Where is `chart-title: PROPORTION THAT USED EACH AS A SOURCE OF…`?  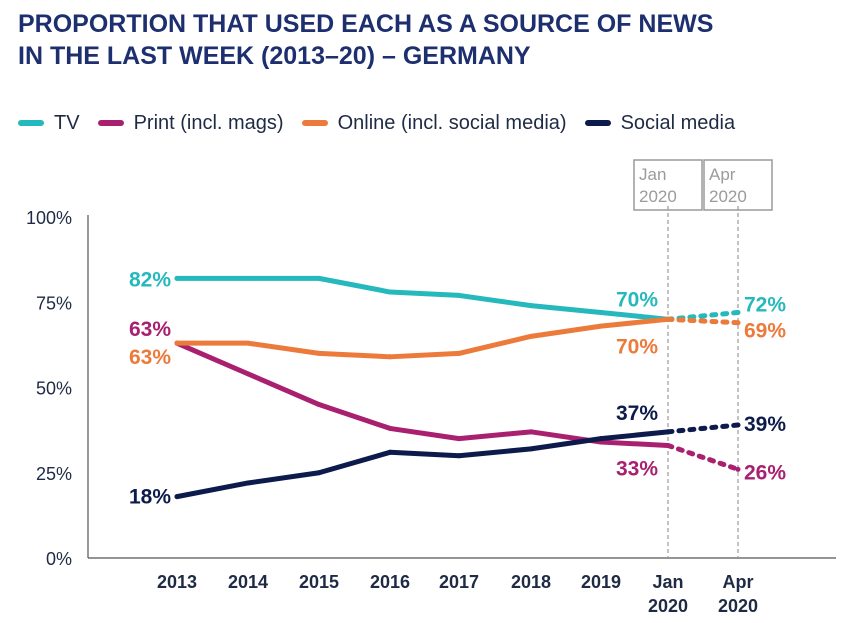 chart-title: PROPORTION THAT USED EACH AS A SOURCE OF… is located at coordinates (428, 40).